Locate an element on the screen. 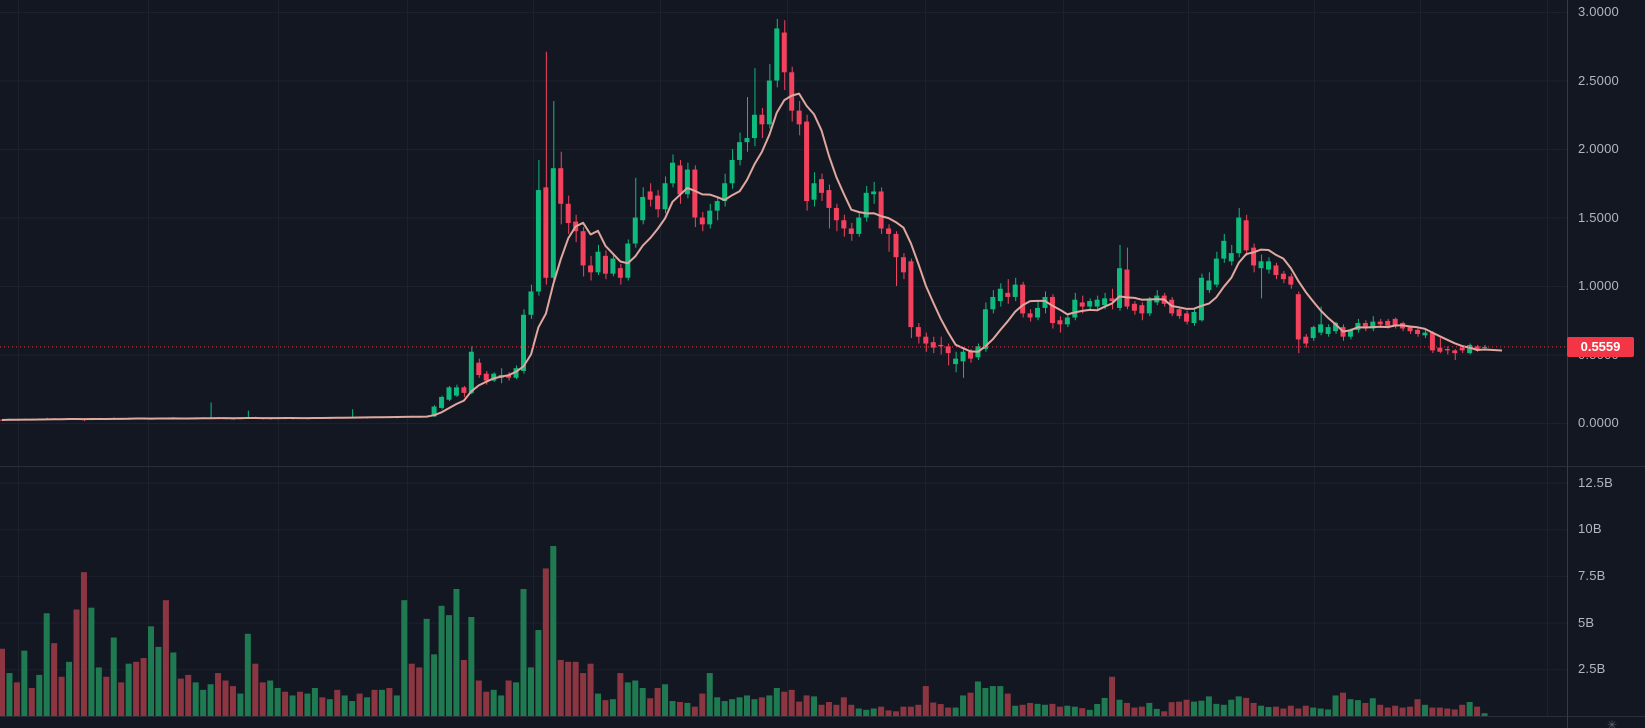 The image size is (1645, 728). price-axis-label: 1.5000 is located at coordinates (1598, 217).